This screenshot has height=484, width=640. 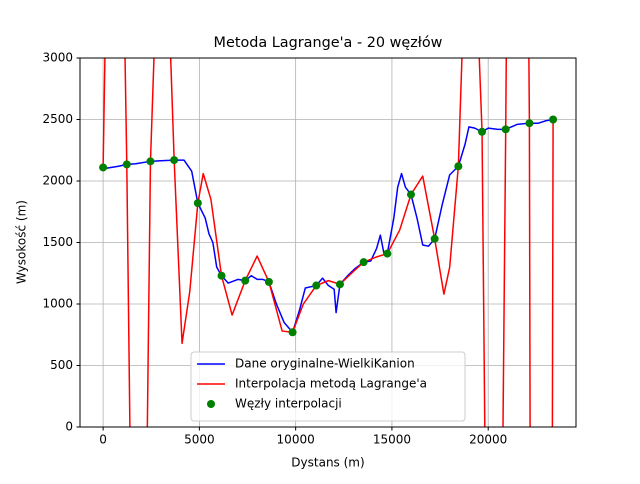 What do you see at coordinates (392, 440) in the screenshot?
I see `x-tick-label: 15000` at bounding box center [392, 440].